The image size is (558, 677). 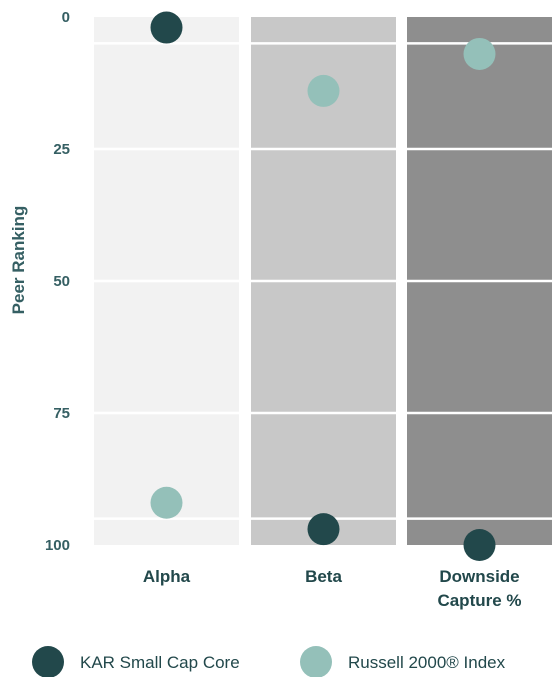 What do you see at coordinates (479, 588) in the screenshot?
I see `category-label-downside-capture: Downside Capture %` at bounding box center [479, 588].